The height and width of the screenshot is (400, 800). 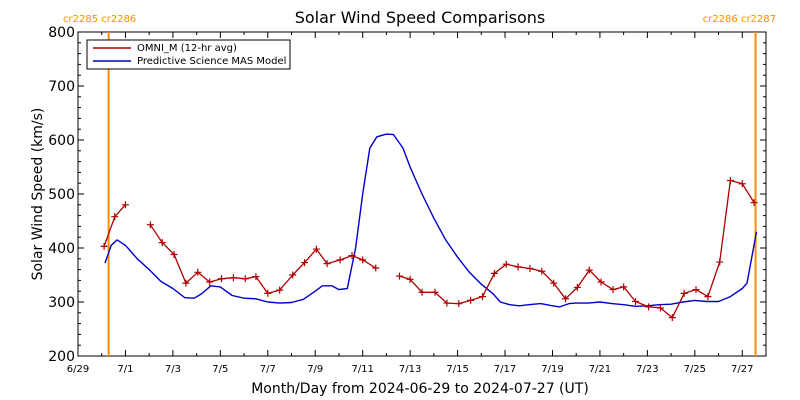 I want to click on x-tick-label: 7/23, so click(x=647, y=369).